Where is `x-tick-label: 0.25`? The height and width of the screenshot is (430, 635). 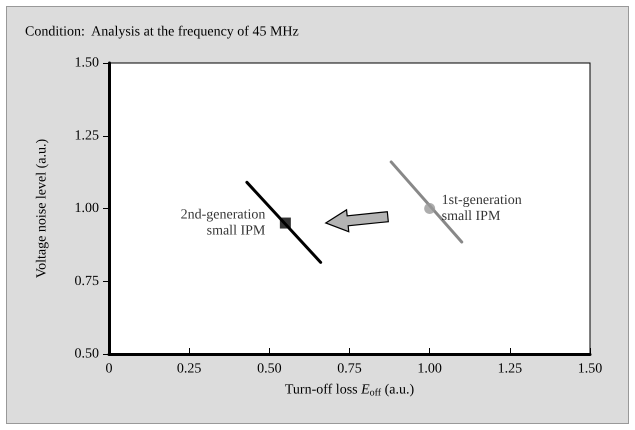 x-tick-label: 0.25 is located at coordinates (189, 369).